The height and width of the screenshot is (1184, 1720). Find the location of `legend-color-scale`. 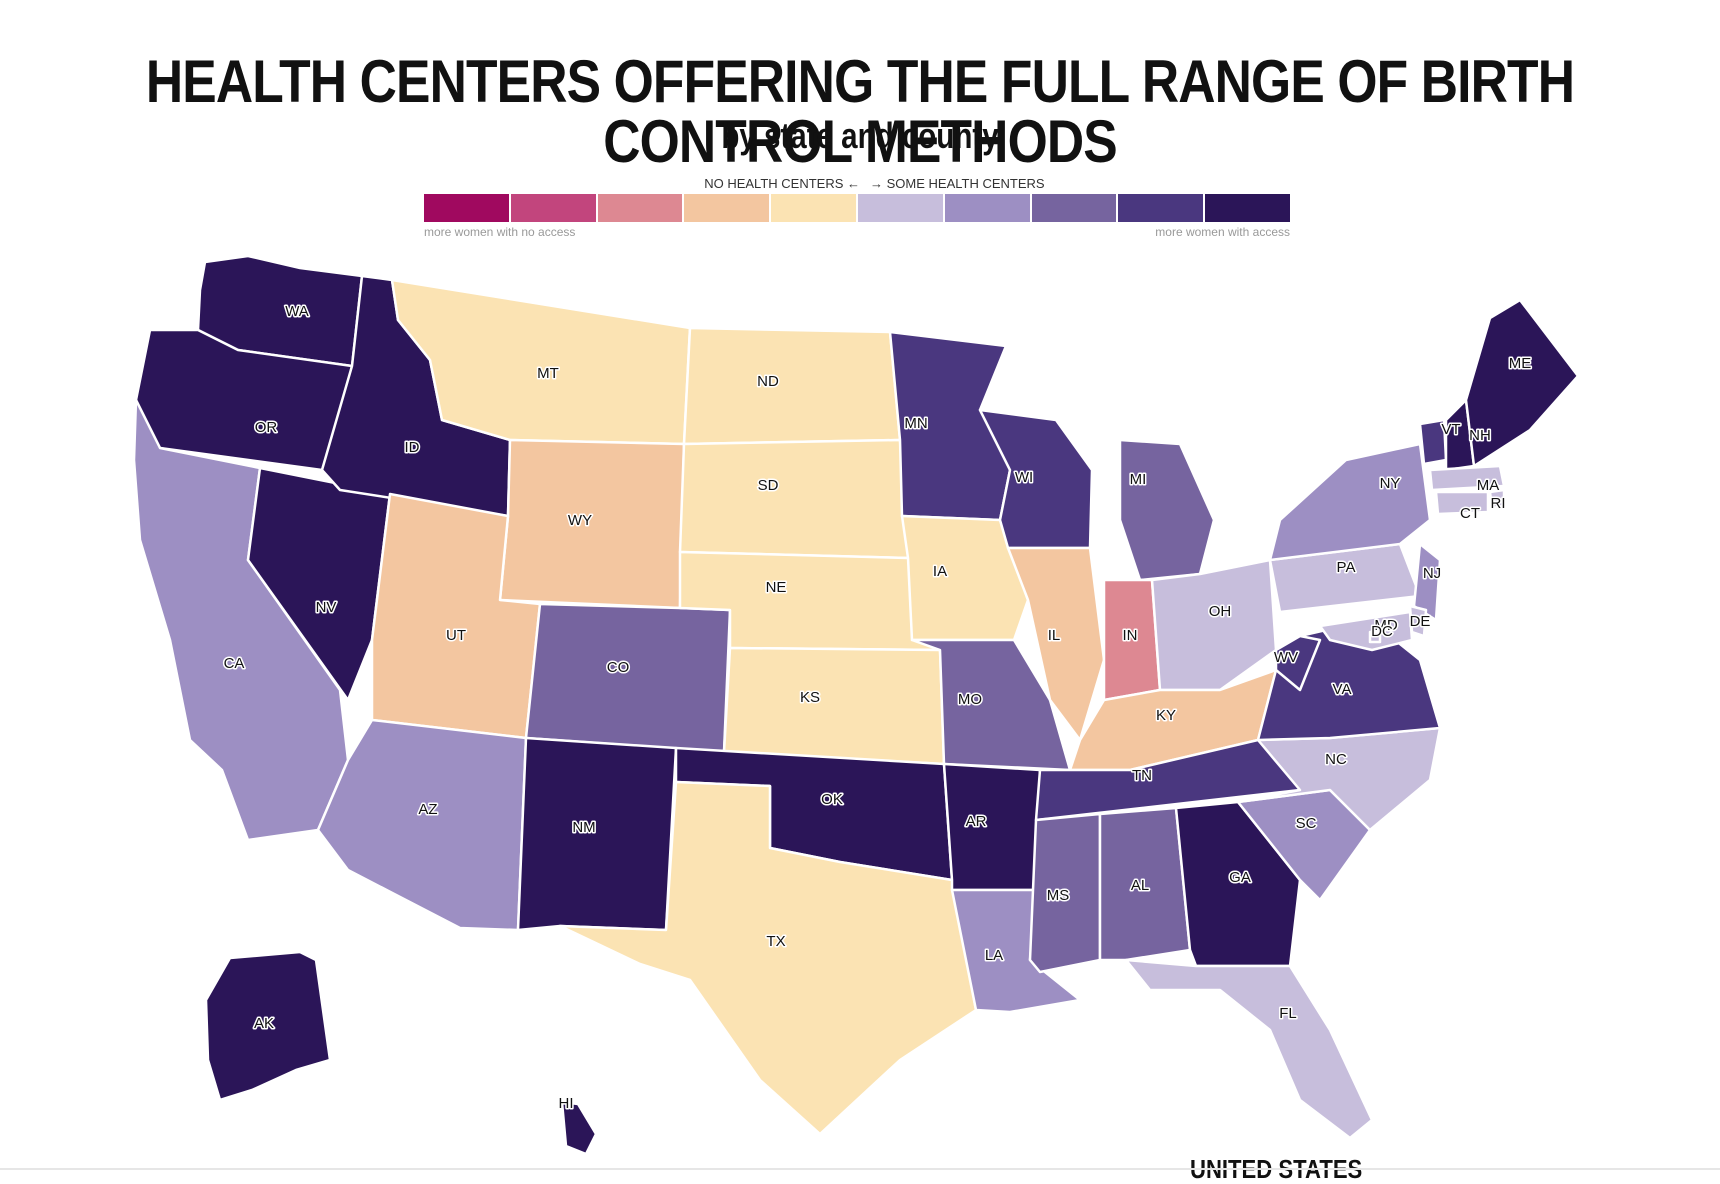

legend-color-scale is located at coordinates (857, 208).